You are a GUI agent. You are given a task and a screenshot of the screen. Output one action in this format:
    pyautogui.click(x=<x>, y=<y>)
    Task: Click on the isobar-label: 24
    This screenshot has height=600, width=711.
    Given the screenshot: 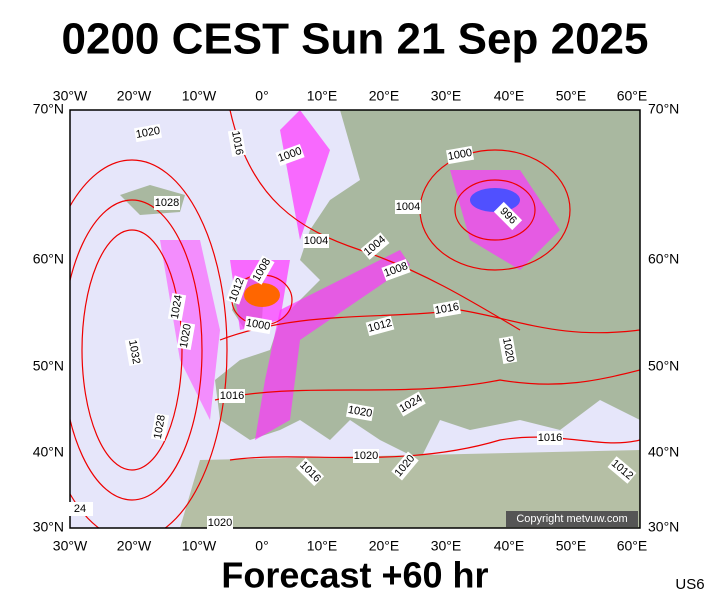 What is the action you would take?
    pyautogui.click(x=80, y=509)
    